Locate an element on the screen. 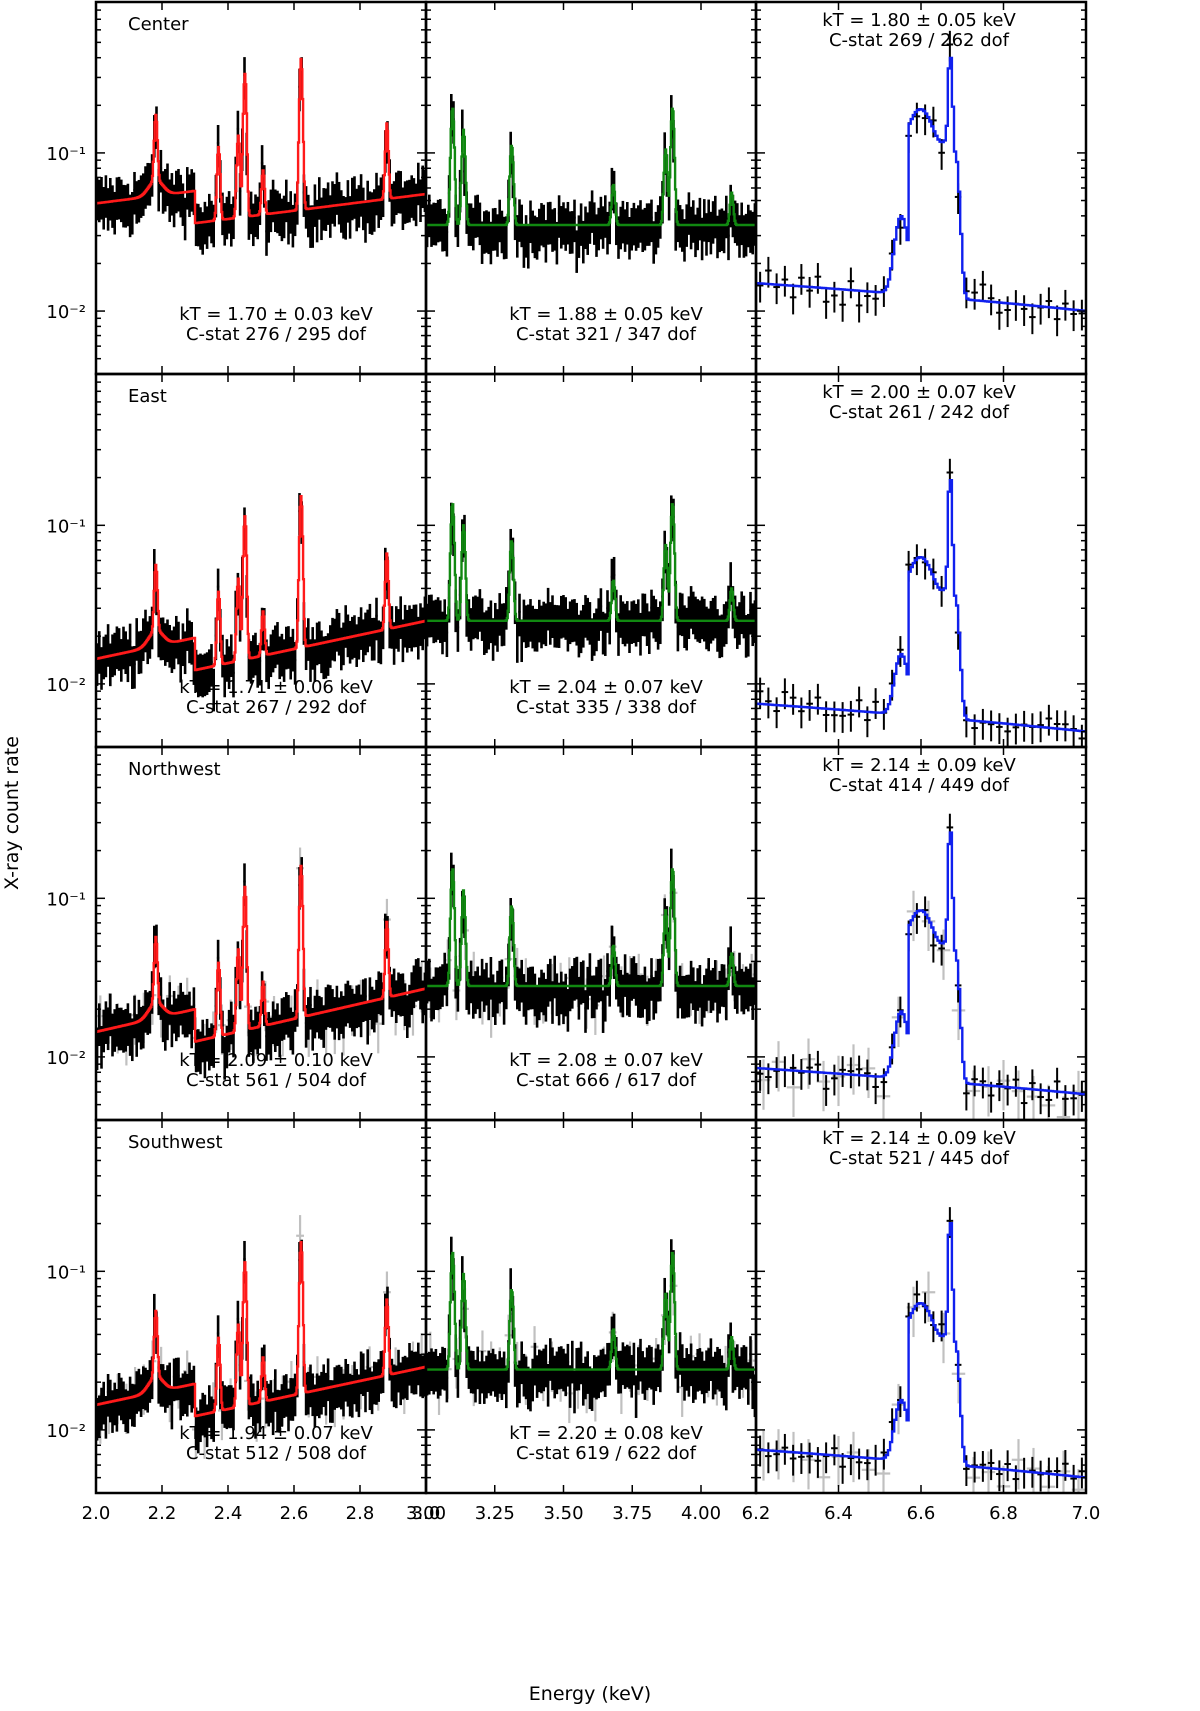 This screenshot has height=1711, width=1200. region-label: East is located at coordinates (147, 396).